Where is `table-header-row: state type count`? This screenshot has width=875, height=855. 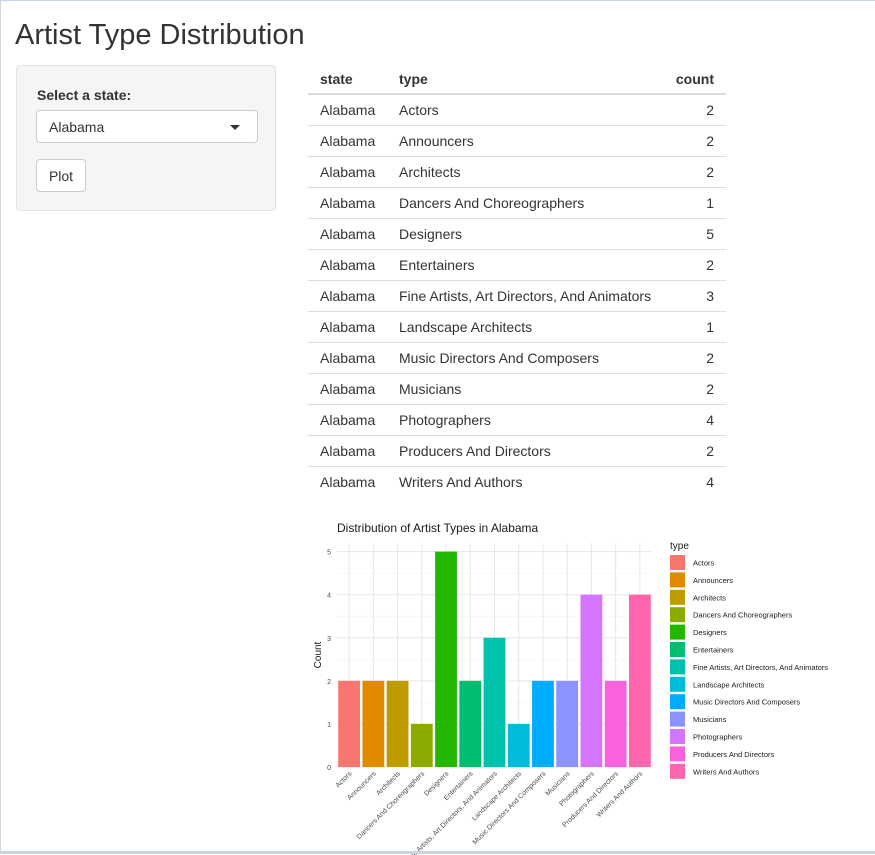 table-header-row: state type count is located at coordinates (517, 80).